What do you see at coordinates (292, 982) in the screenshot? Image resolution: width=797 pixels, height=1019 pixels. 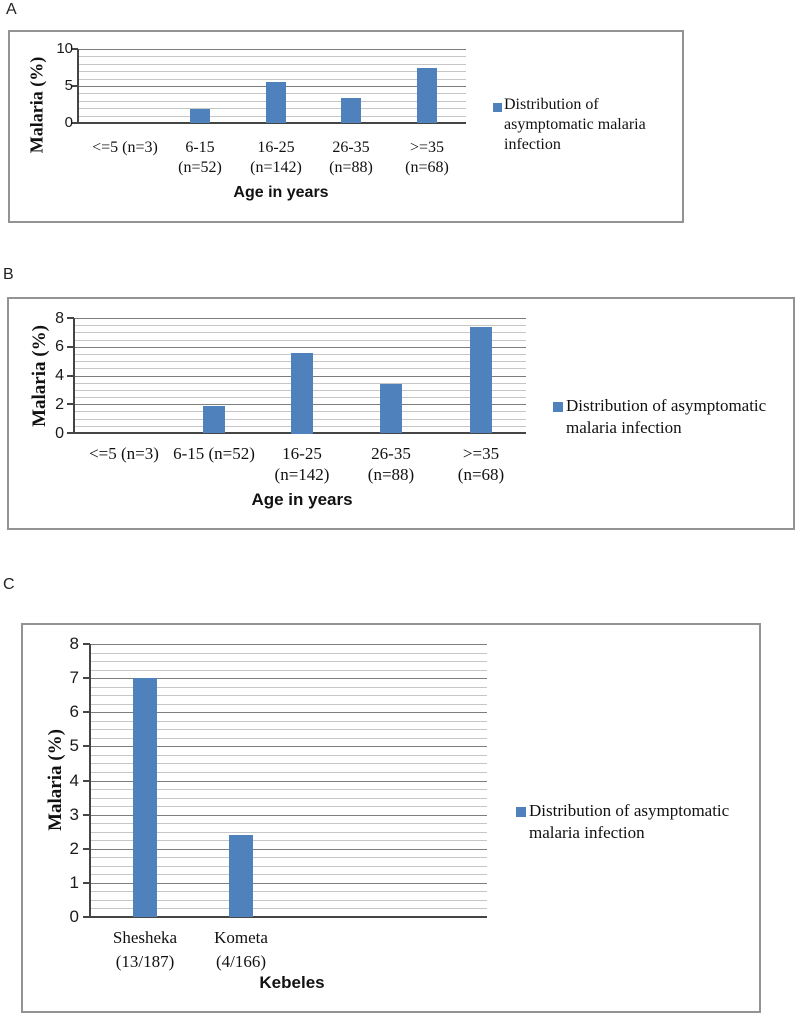 I see `x-axis-title: Kebeles` at bounding box center [292, 982].